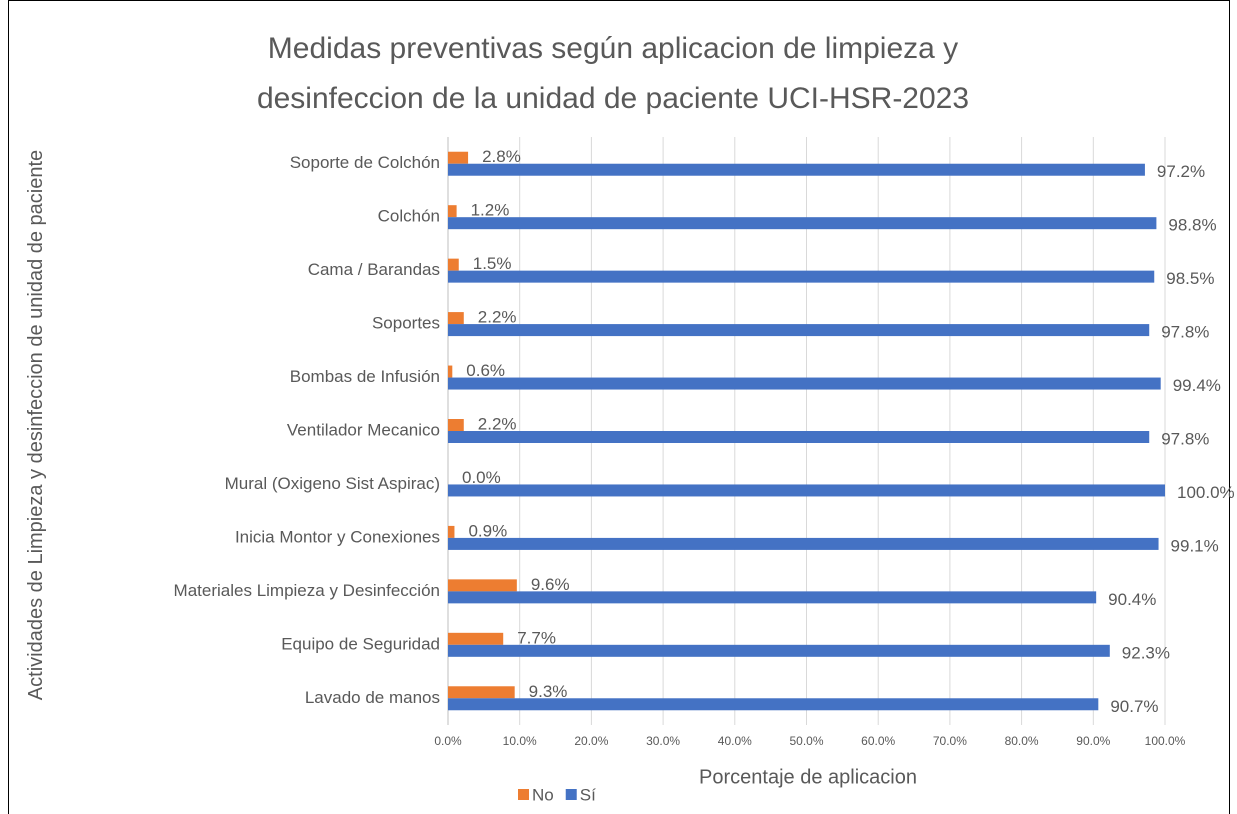  I want to click on x-tick-label: 20.0%, so click(591, 741).